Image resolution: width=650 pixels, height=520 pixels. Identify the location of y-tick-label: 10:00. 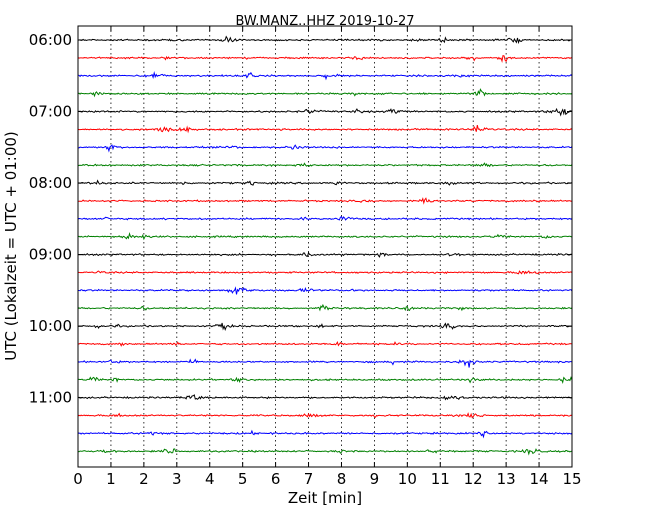
(50, 326).